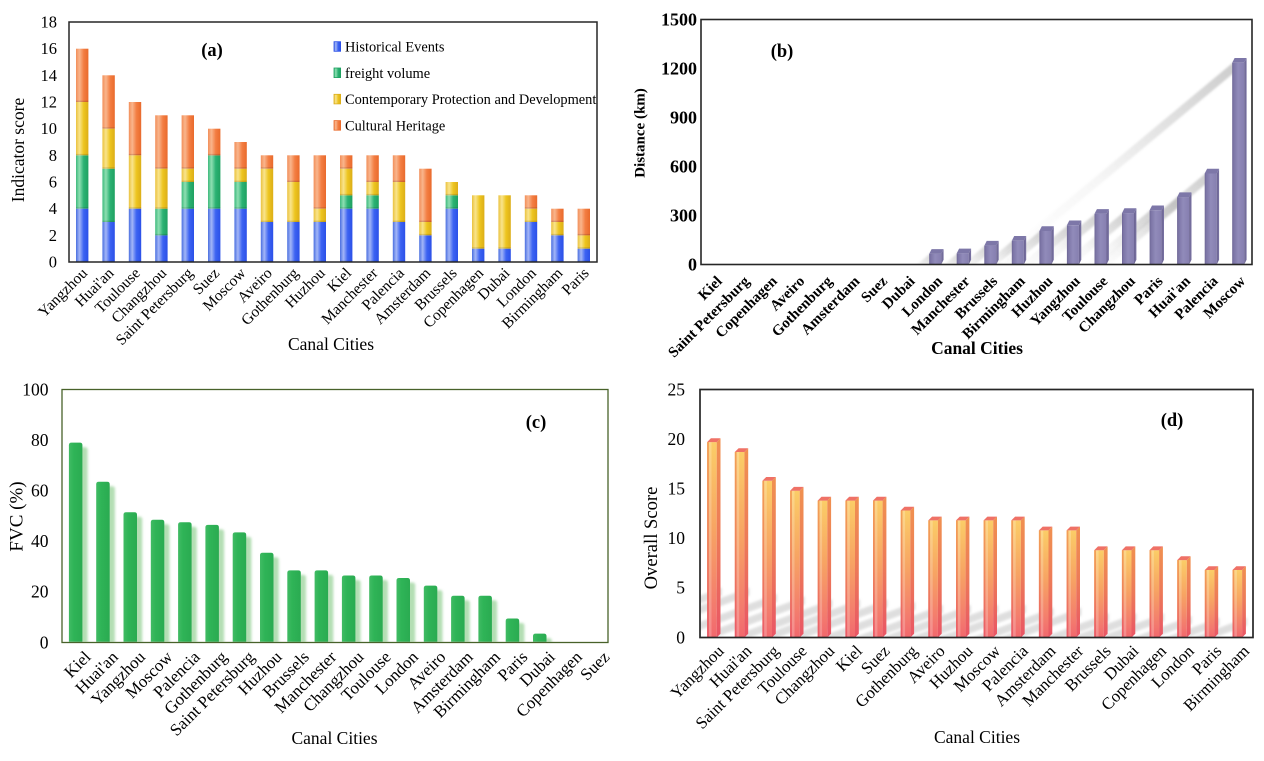 This screenshot has height=761, width=1264. I want to click on svg-text: Paris, so click(576, 282).